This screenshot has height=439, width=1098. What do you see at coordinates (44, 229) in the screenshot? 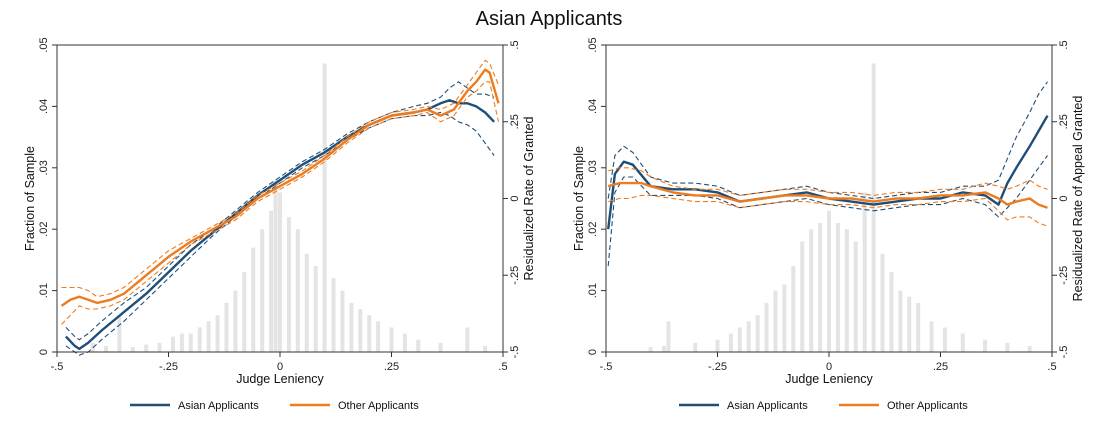
I see `y-left-tick-label: .02` at bounding box center [44, 229].